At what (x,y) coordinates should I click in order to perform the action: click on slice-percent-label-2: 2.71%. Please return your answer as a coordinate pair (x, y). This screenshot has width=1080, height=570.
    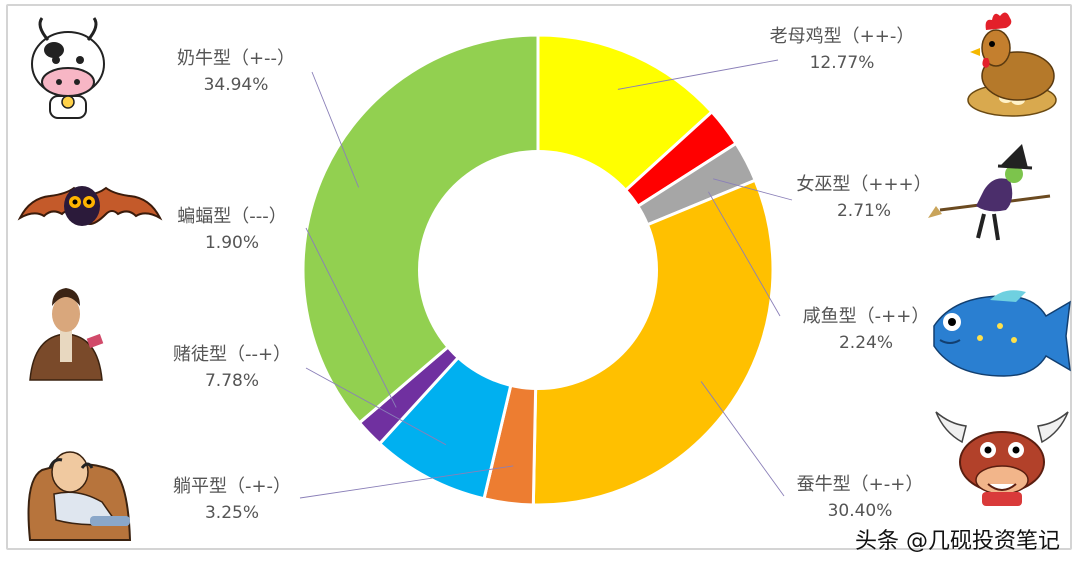
    Looking at the image, I should click on (864, 211).